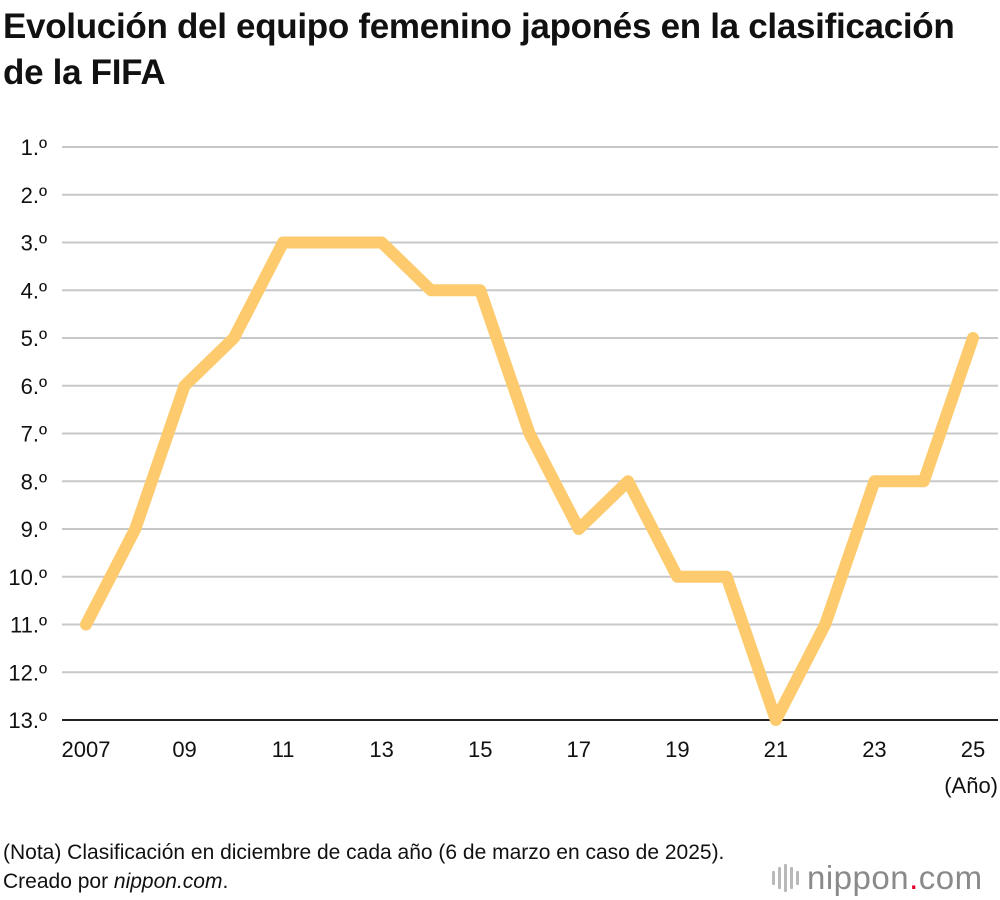 This screenshot has height=900, width=1000. I want to click on logo-wordmark: nippon.com, so click(895, 878).